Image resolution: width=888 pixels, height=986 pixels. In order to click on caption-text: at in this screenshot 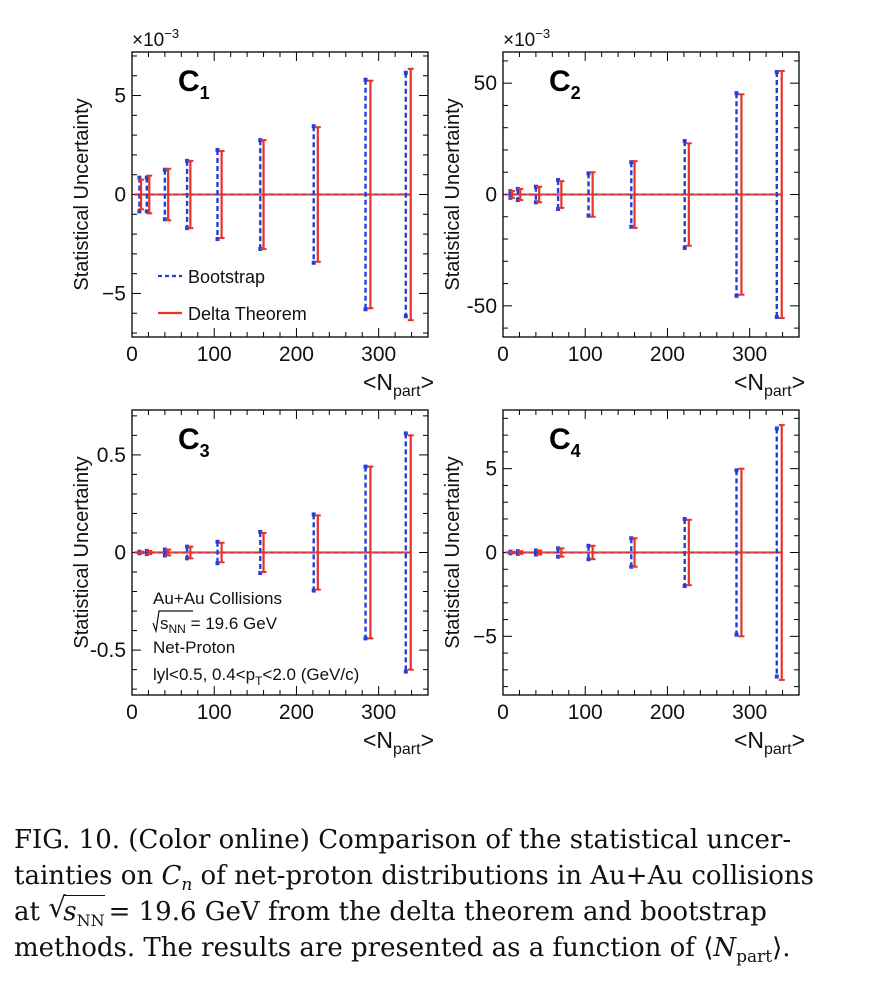, I will do `click(31, 912)`.